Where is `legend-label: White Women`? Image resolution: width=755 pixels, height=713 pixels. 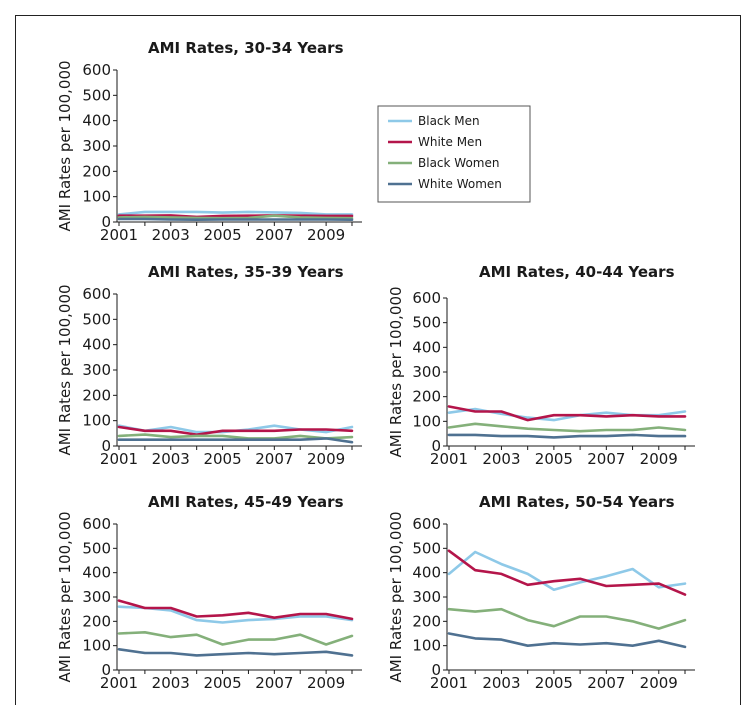
legend-label: White Women is located at coordinates (460, 184).